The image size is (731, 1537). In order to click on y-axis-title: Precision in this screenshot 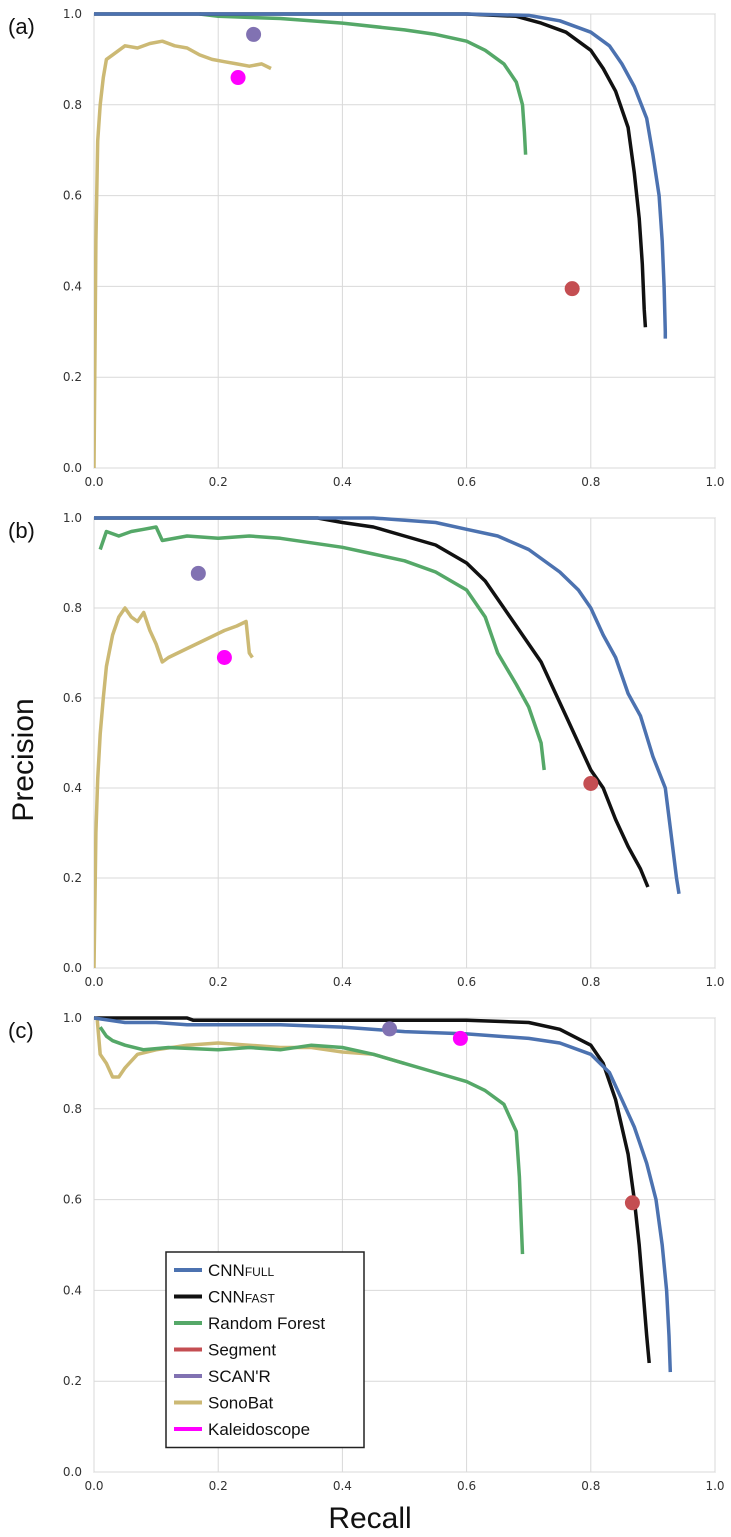, I will do `click(23, 759)`.